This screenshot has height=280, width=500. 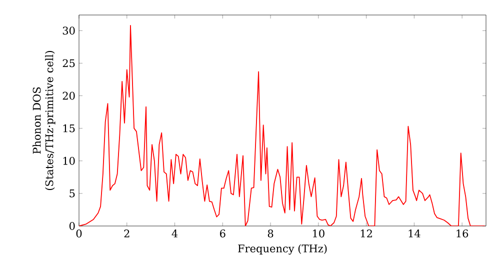 I want to click on x-tick-label: 14, so click(x=414, y=234).